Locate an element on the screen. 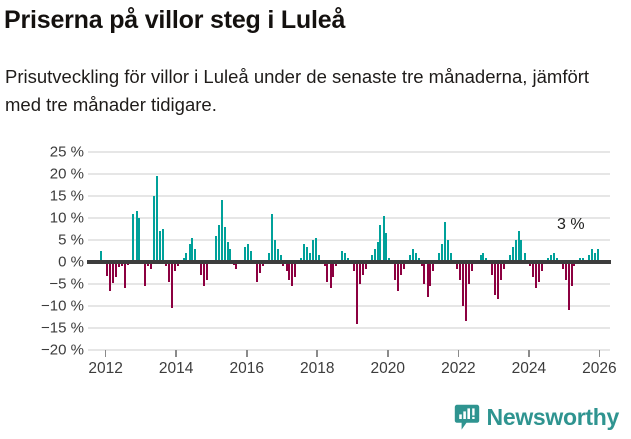  x-axis-tick-label: 2026 is located at coordinates (599, 368).